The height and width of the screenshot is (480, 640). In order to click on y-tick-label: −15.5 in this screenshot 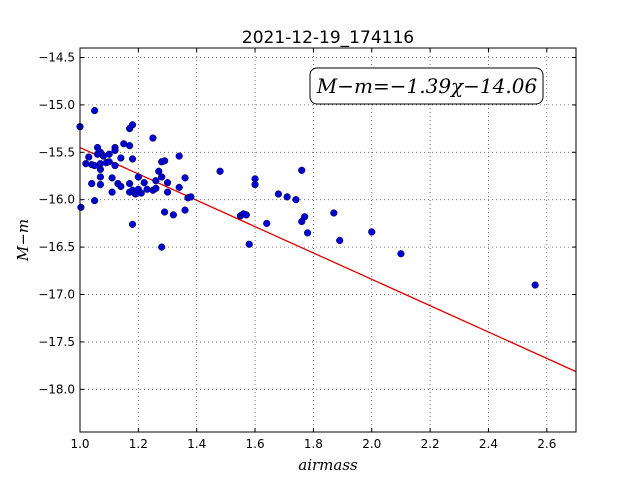, I will do `click(56, 152)`.